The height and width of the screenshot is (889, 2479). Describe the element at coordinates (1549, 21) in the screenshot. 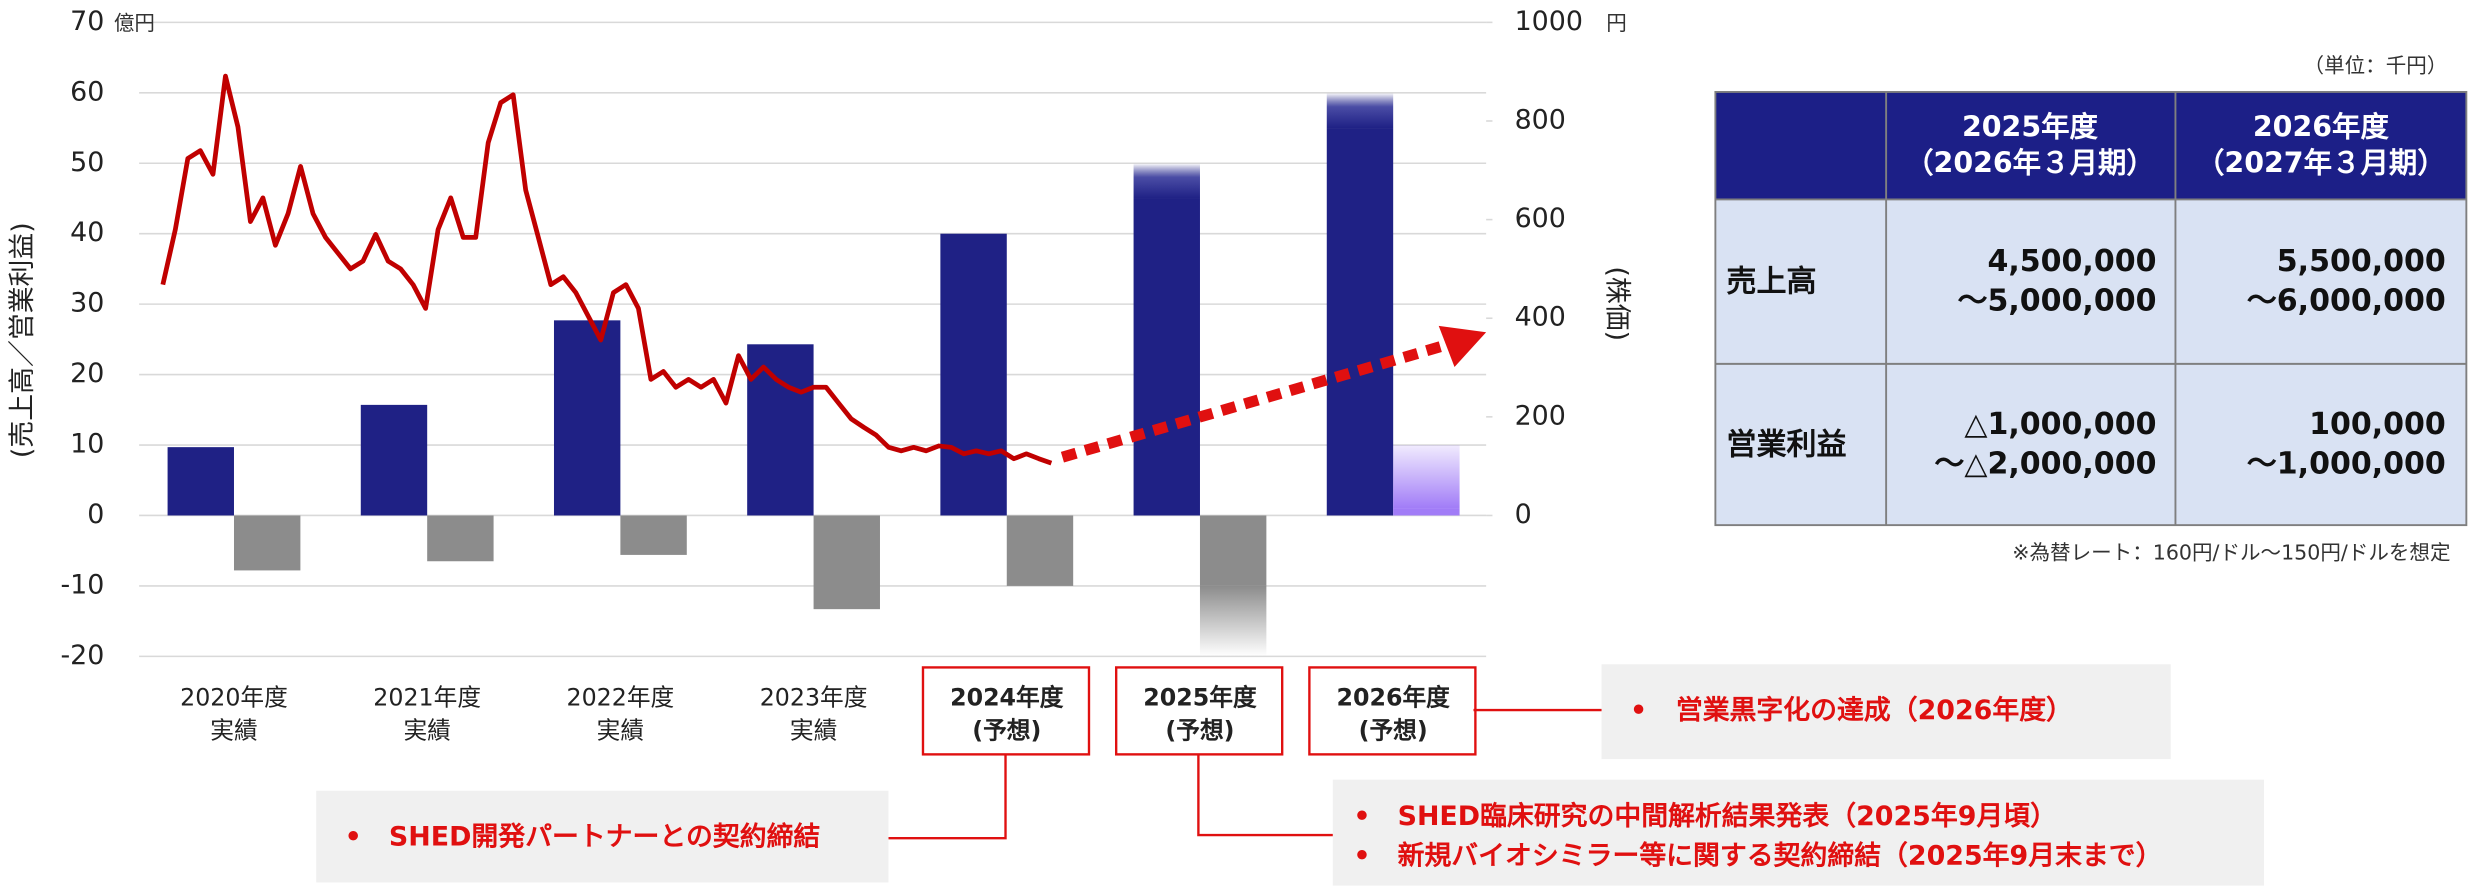

I see `y2-tick-label: 1000` at that location.